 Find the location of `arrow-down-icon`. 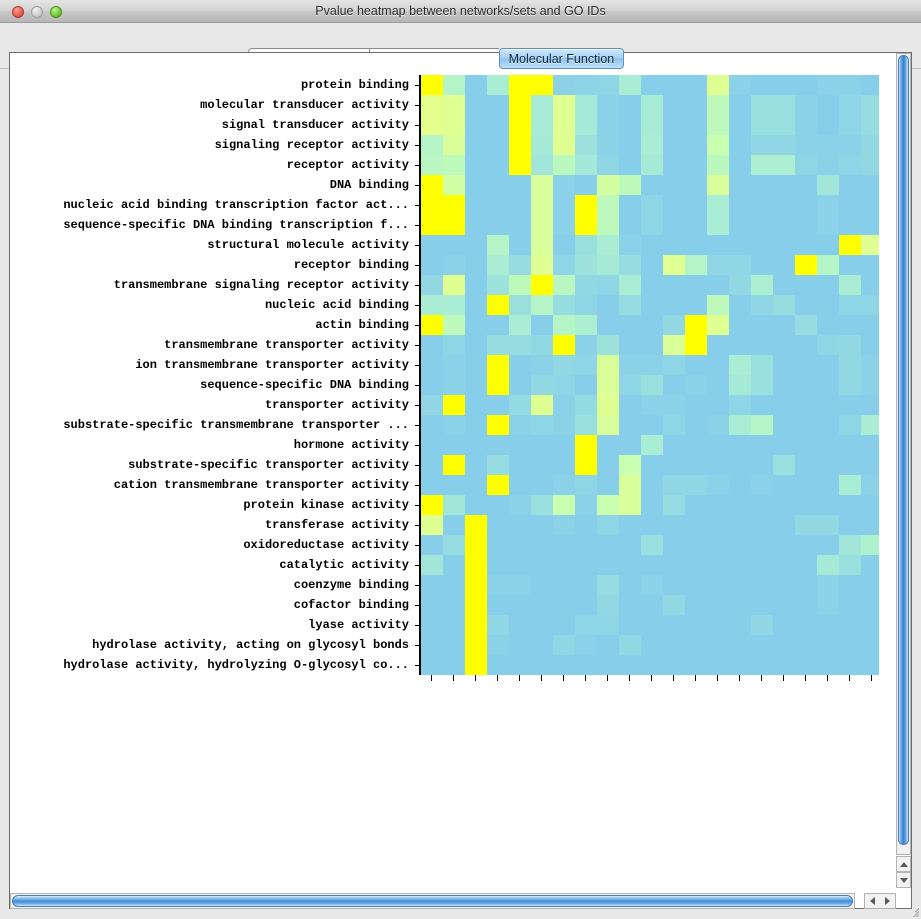

arrow-down-icon is located at coordinates (903, 880).